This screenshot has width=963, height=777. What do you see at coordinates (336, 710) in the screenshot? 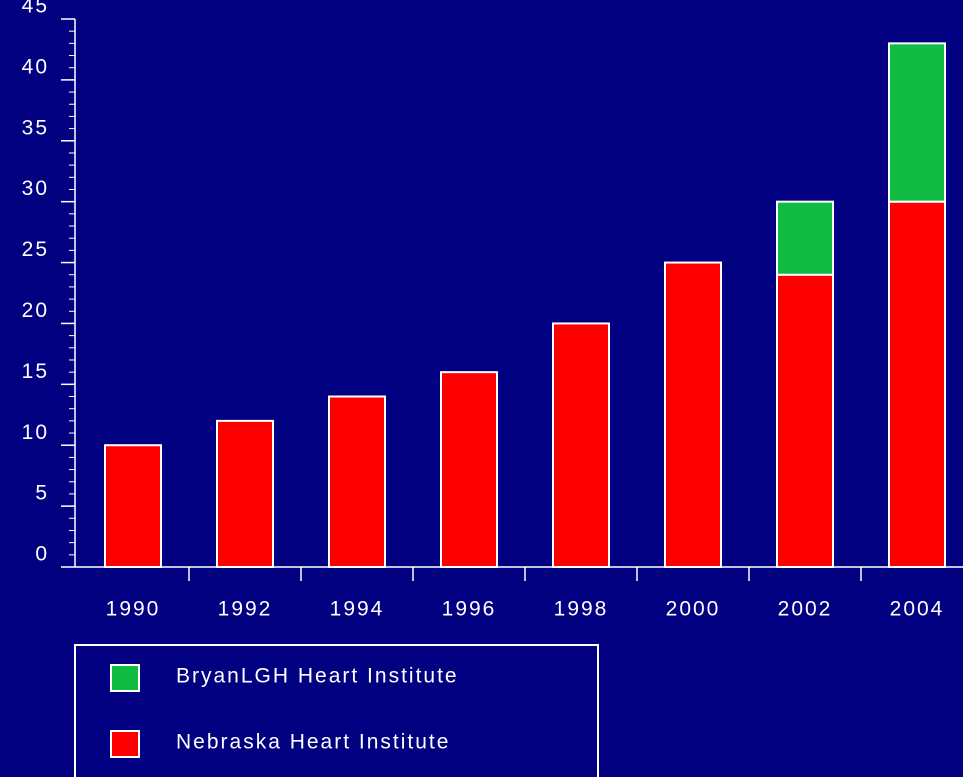
I see `legend-box` at bounding box center [336, 710].